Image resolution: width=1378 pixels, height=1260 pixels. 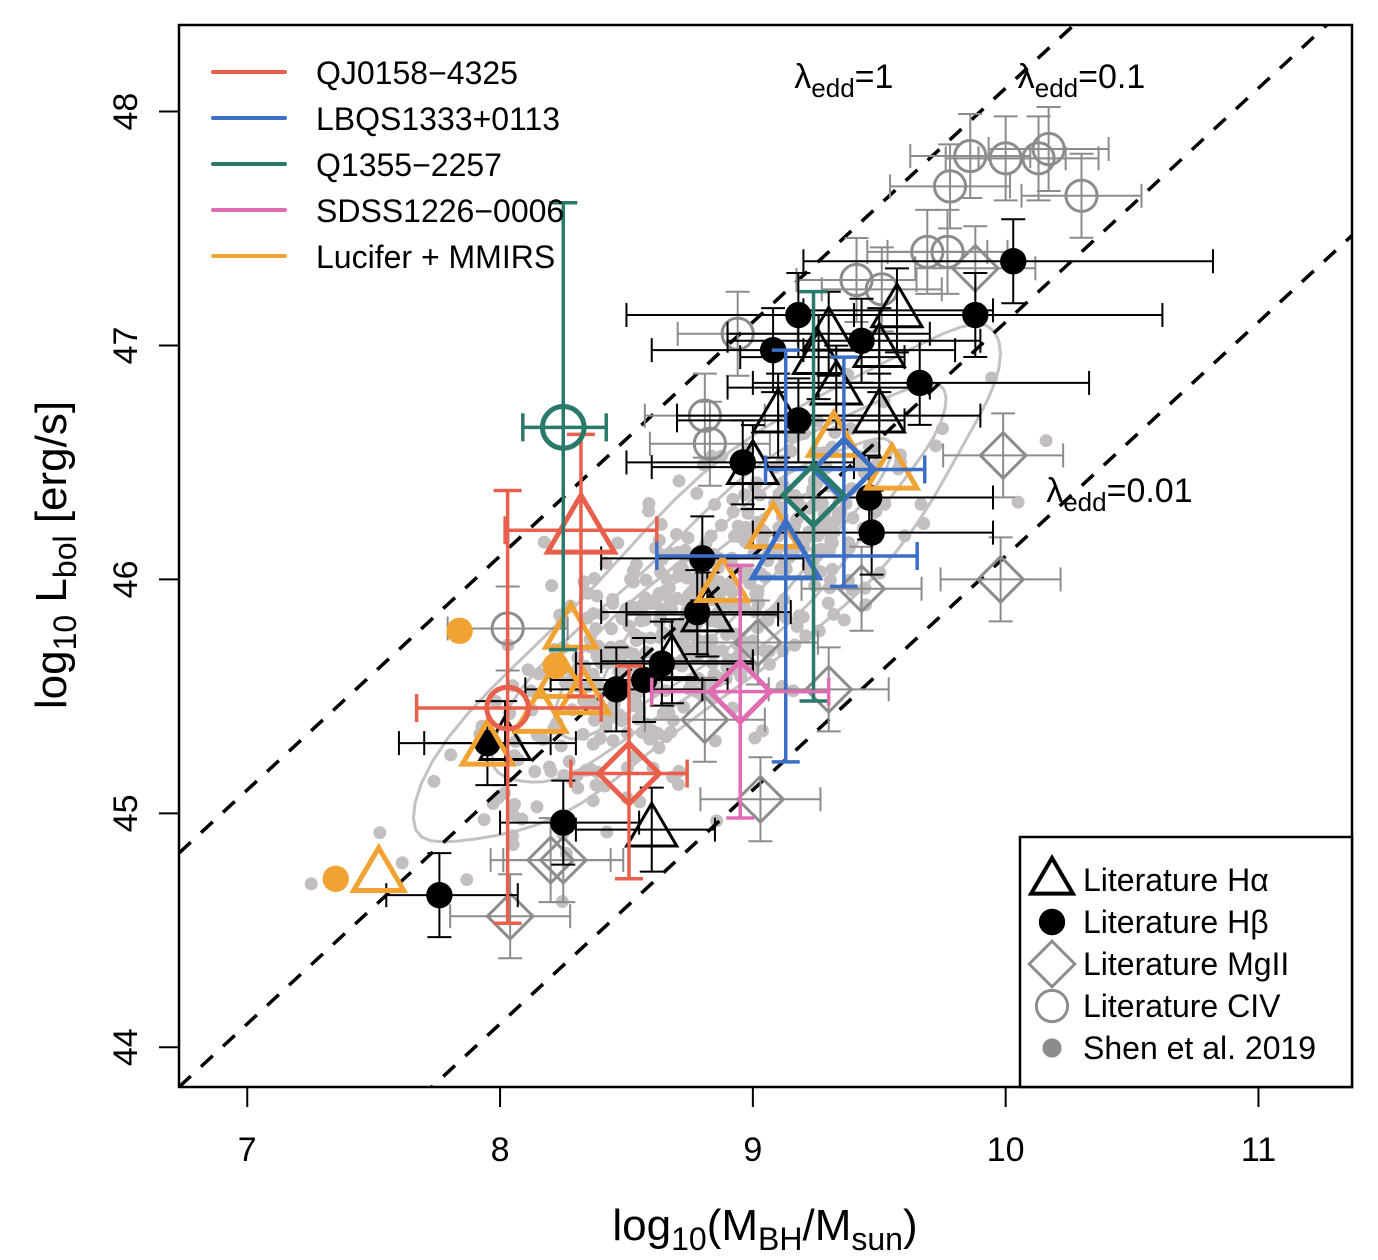 I want to click on legend-label: Shen et al. 2019, so click(x=1199, y=1048).